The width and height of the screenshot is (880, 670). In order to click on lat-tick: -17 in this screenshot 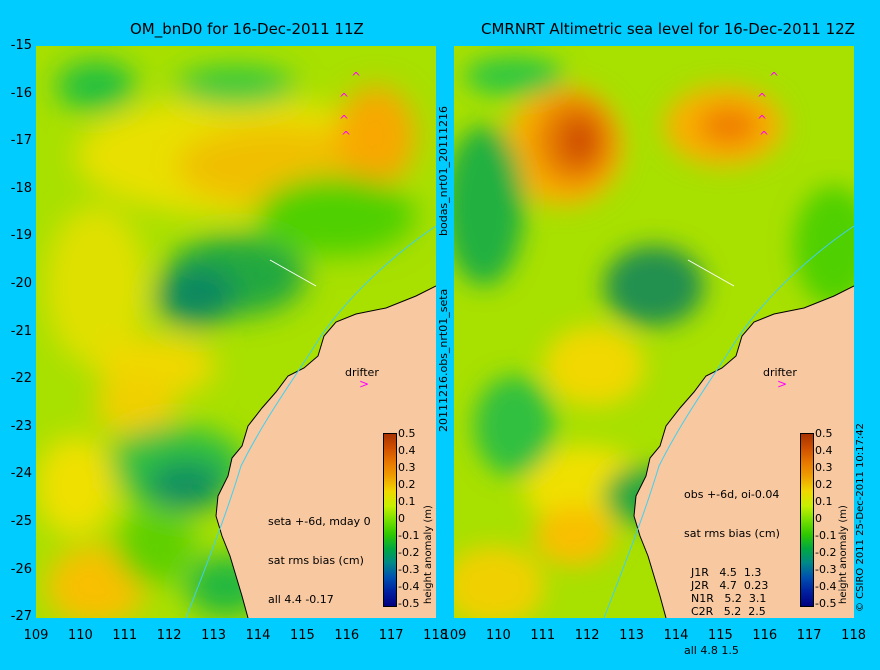, I will do `click(21, 141)`.